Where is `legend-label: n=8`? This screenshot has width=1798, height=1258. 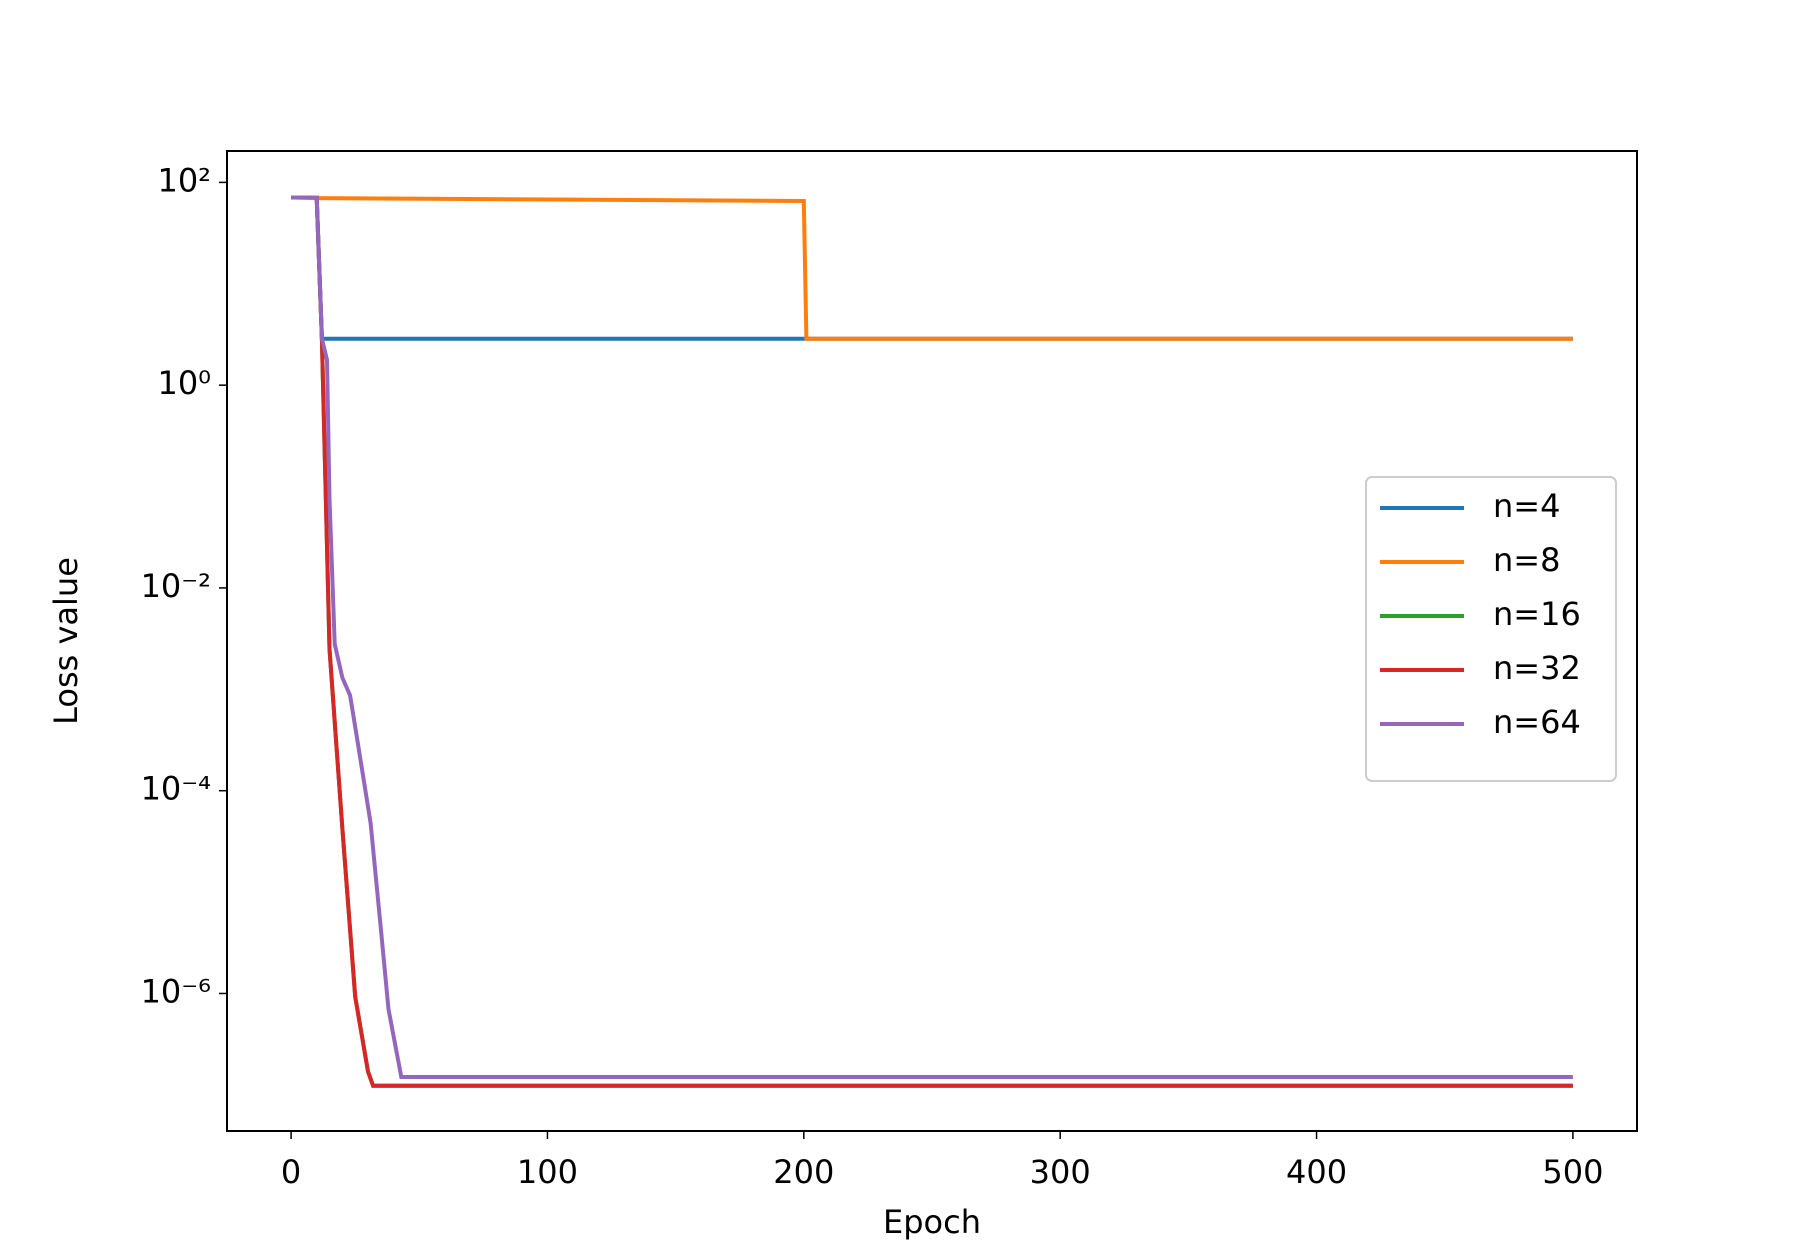 legend-label: n=8 is located at coordinates (1526, 560).